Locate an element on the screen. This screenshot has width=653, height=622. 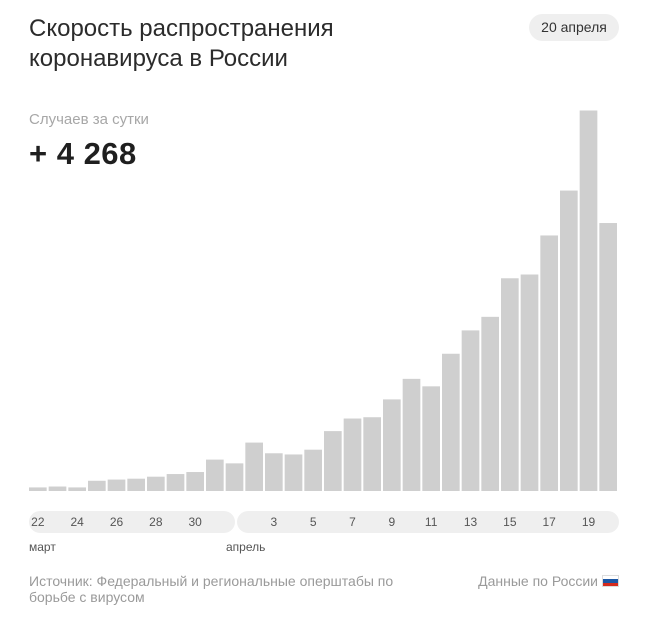
flag-white-stripe is located at coordinates (610, 578).